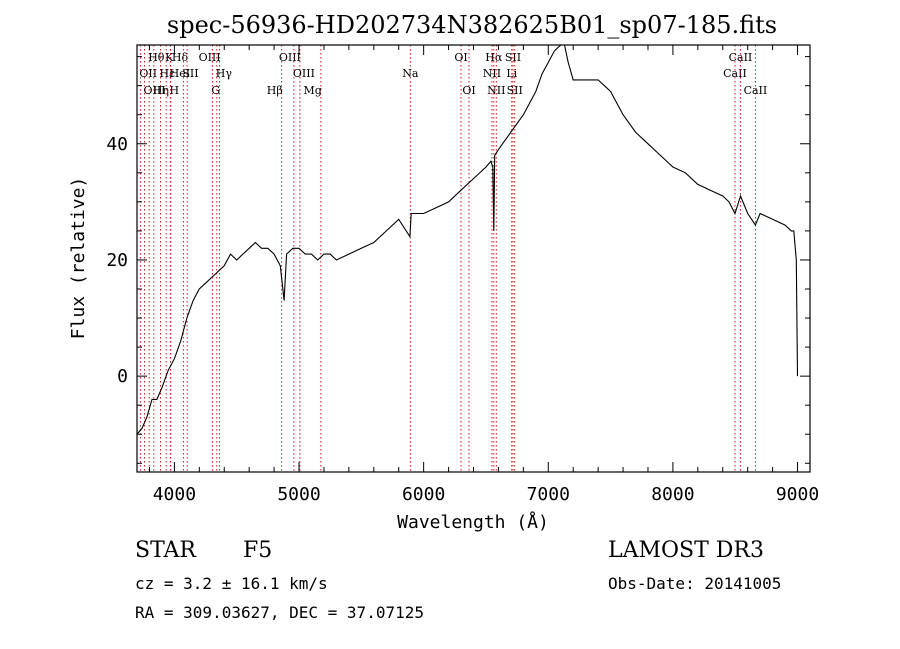 The height and width of the screenshot is (649, 900). Describe the element at coordinates (468, 90) in the screenshot. I see `line-label-19: OI` at that location.